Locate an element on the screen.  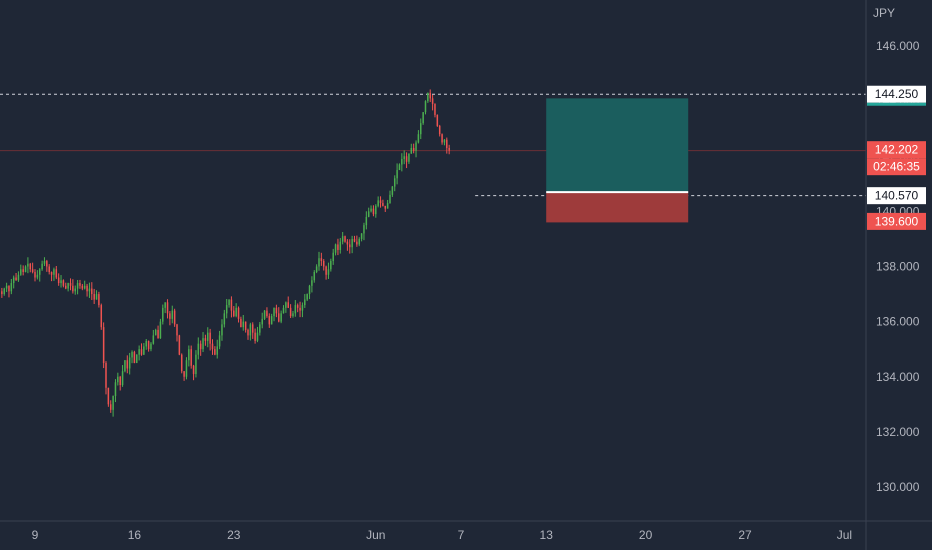
countdown-tag: 02:46:35 is located at coordinates (896, 166).